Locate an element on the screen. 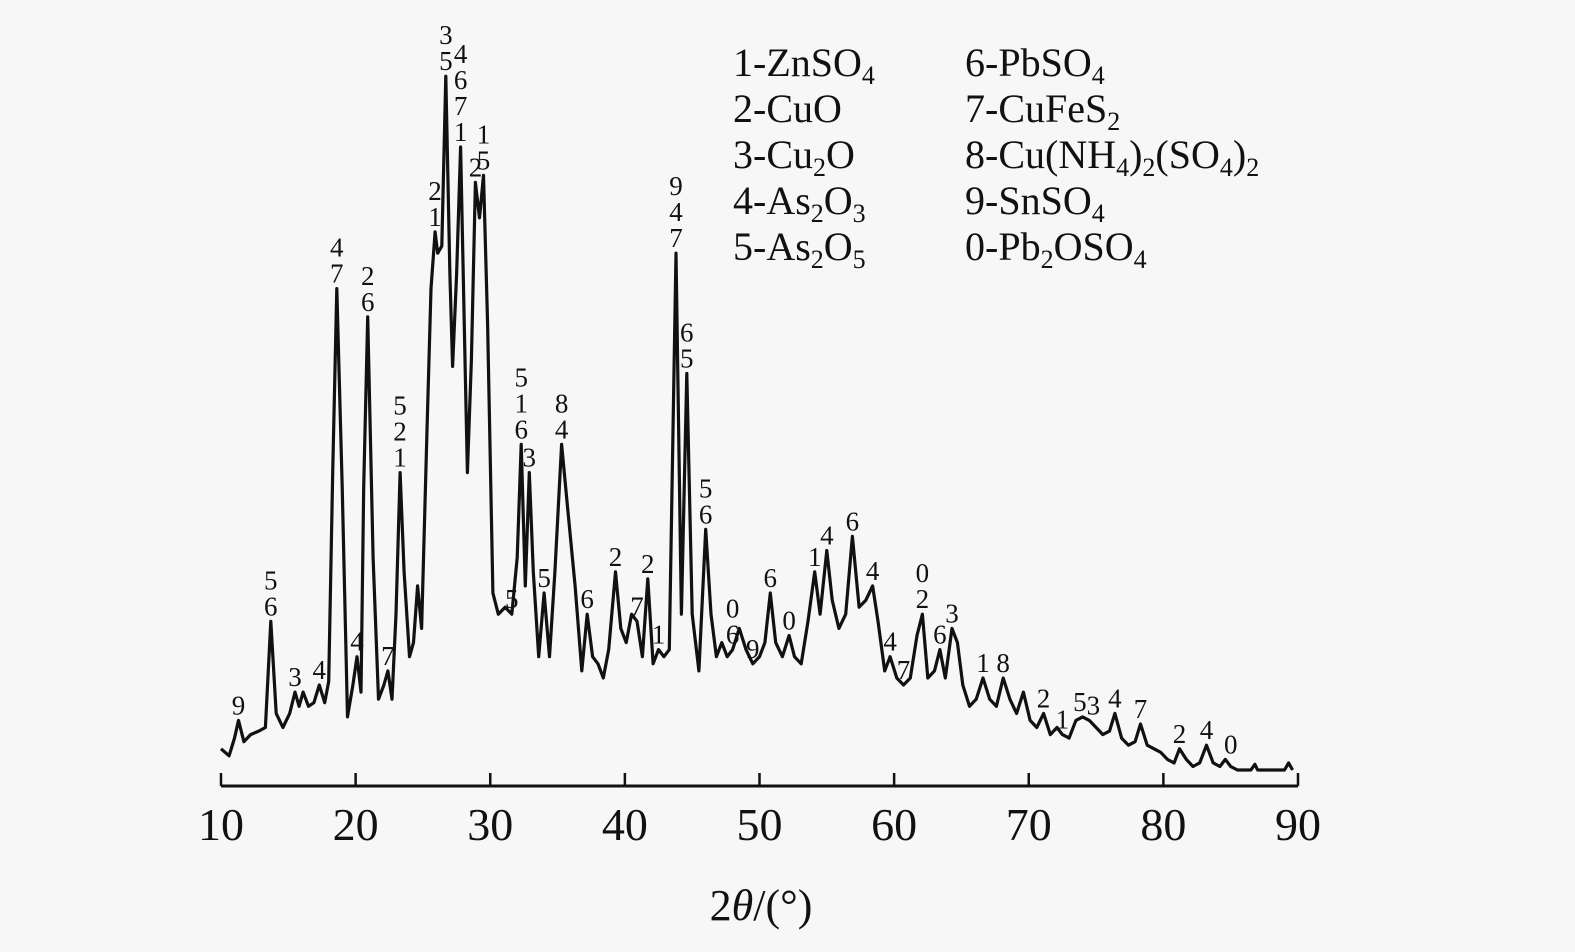 This screenshot has width=1575, height=952. peak-label: 47 is located at coordinates (337, 261).